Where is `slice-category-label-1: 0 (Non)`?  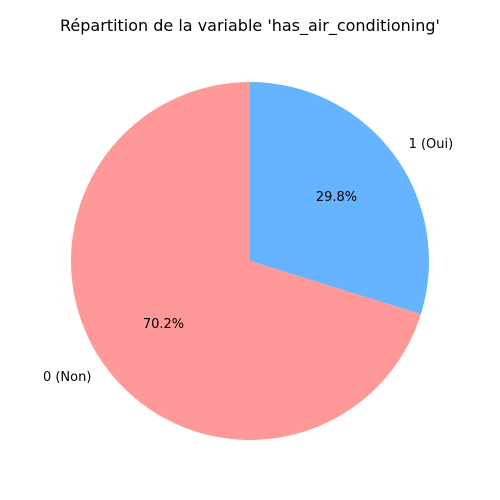
slice-category-label-1: 0 (Non) is located at coordinates (67, 377).